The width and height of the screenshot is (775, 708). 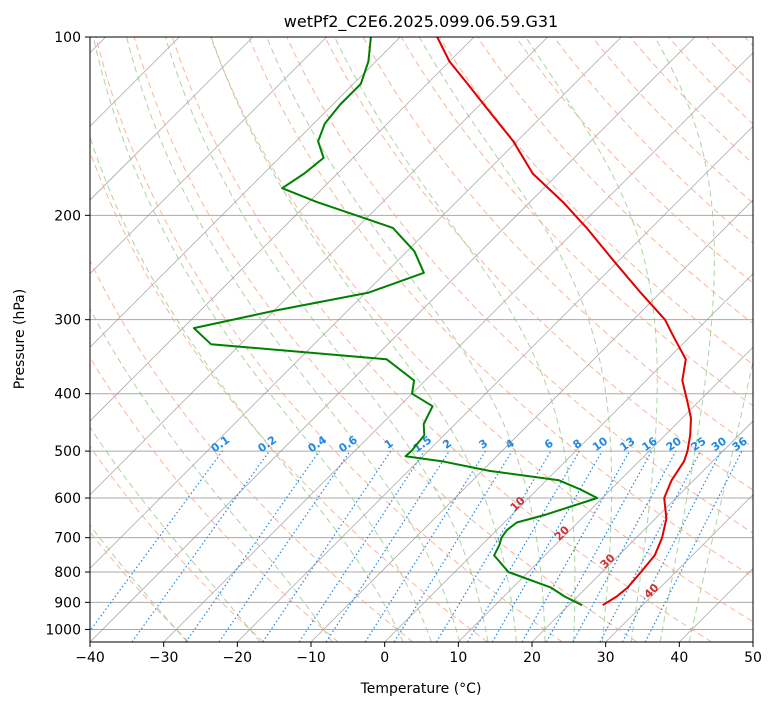 What do you see at coordinates (458, 658) in the screenshot?
I see `x-tick-label: 10` at bounding box center [458, 658].